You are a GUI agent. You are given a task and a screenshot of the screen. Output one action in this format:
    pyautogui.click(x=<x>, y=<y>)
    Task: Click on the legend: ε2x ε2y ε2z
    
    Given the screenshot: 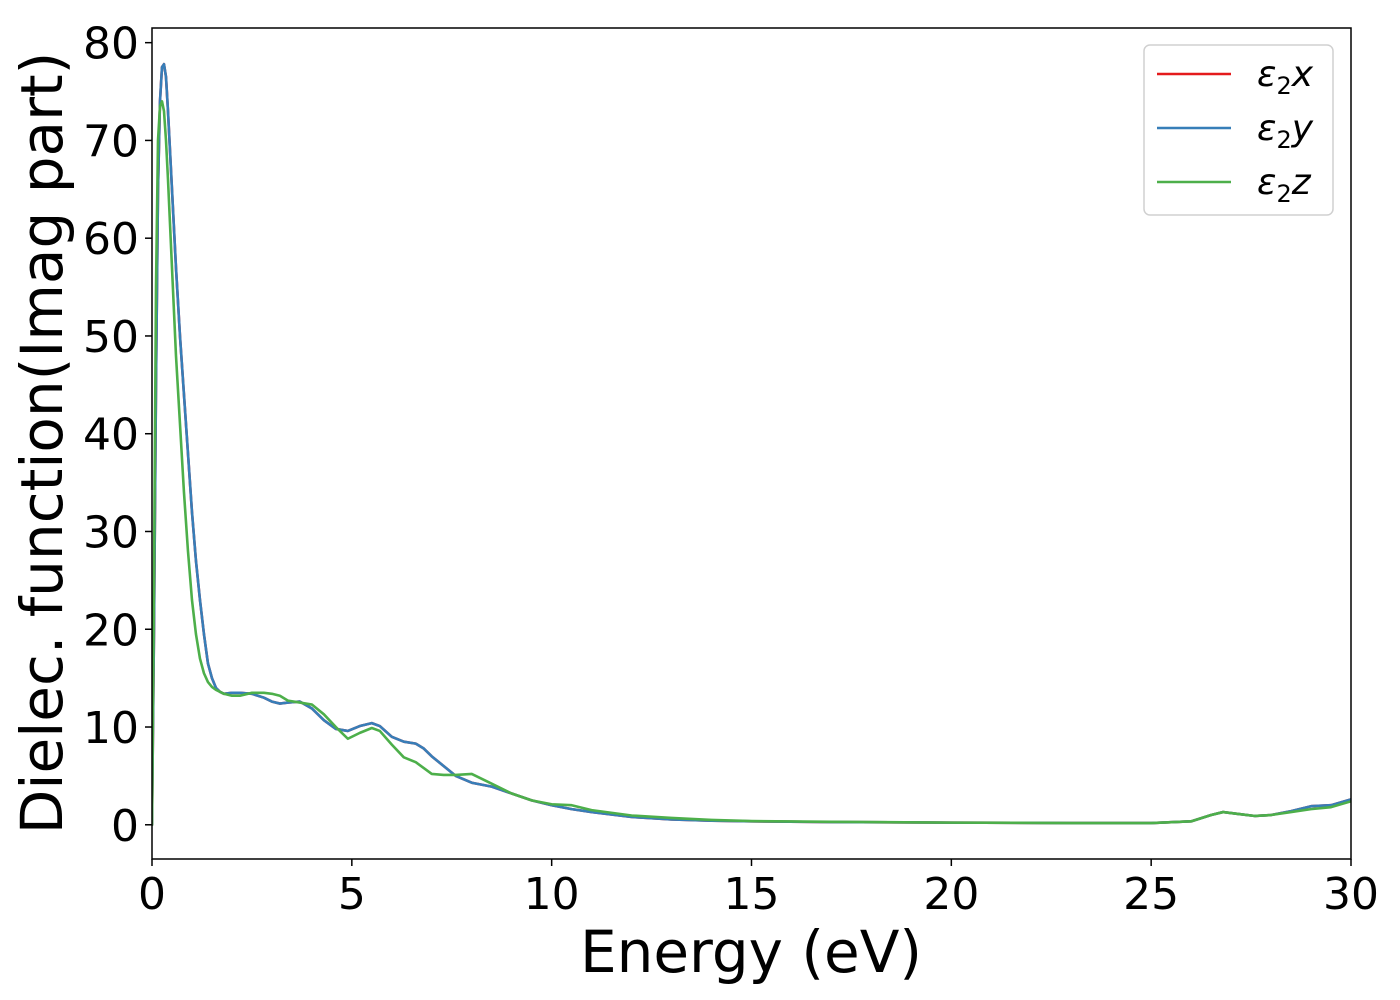 What is the action you would take?
    pyautogui.click(x=1238, y=130)
    